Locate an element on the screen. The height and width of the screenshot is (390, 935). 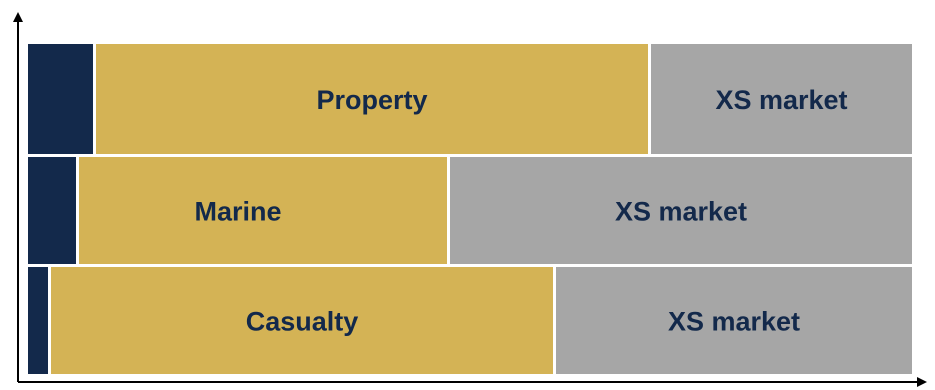
casualty-line-label: Casualty is located at coordinates (302, 322).